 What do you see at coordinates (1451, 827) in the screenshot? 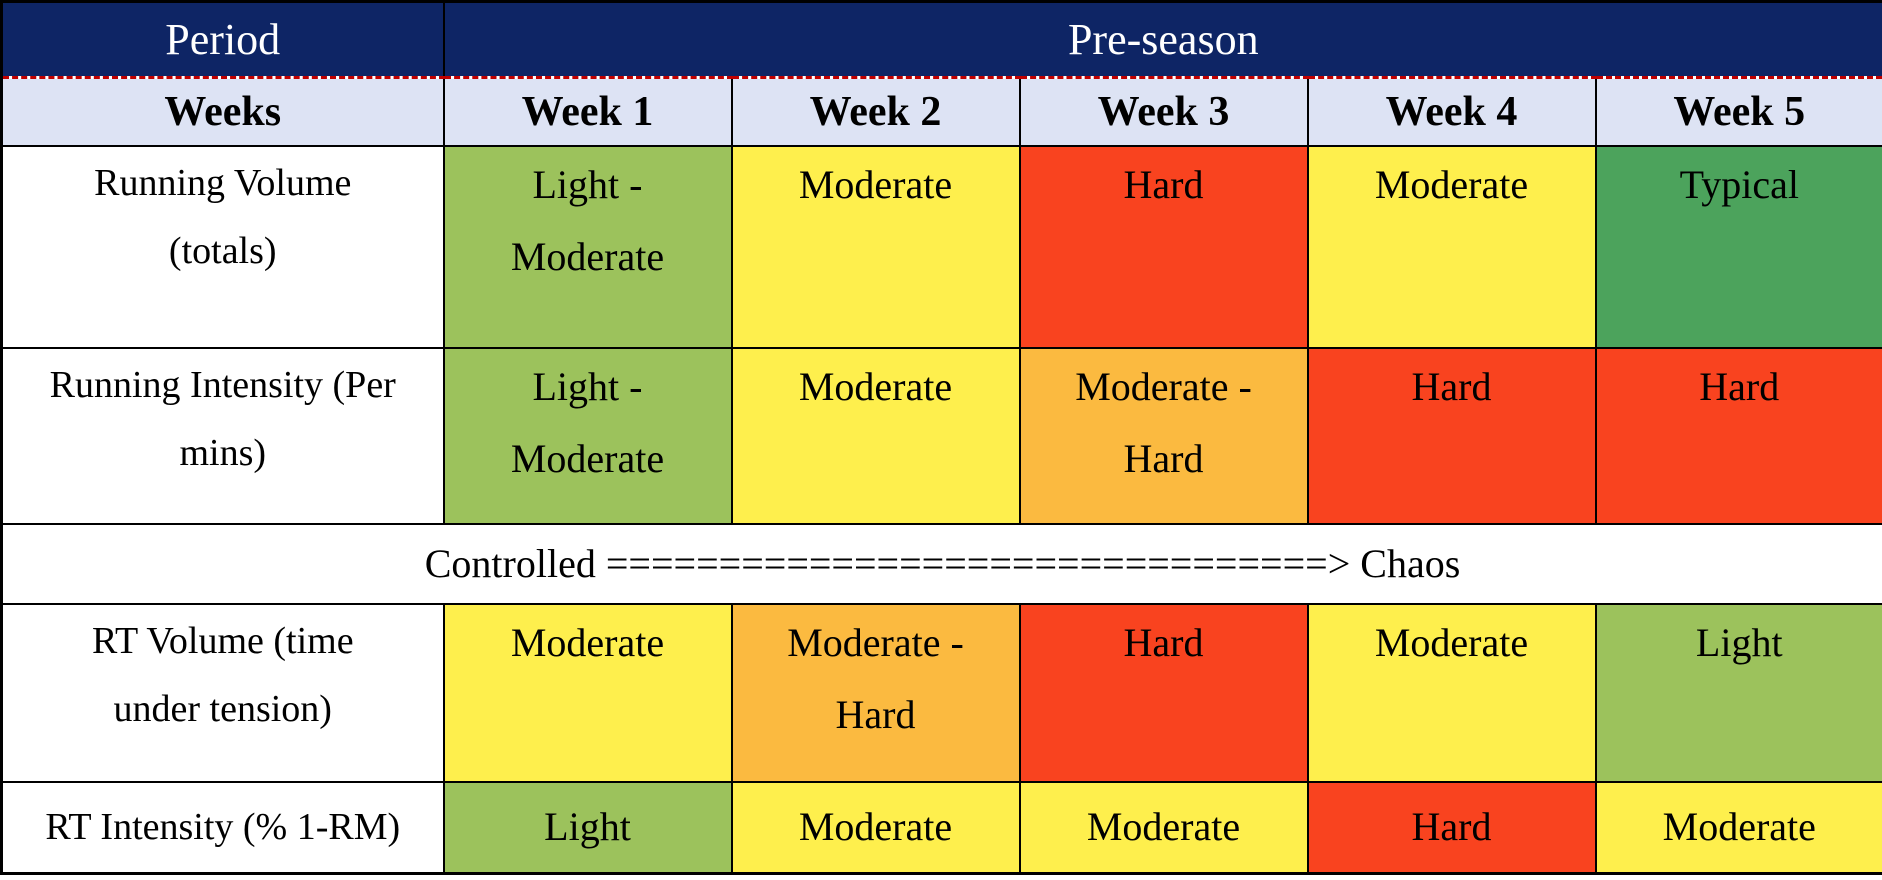
I see `rt-intensity-week4: Hard` at bounding box center [1451, 827].